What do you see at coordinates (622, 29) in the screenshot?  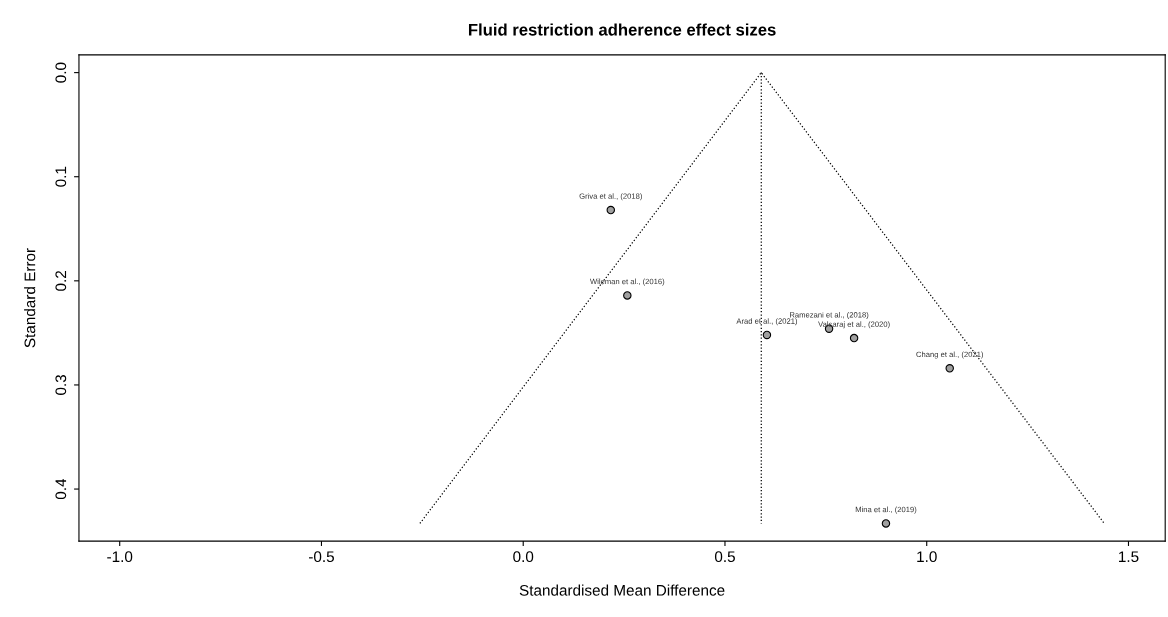 I see `chart-title: Fluid restriction adherence effect sizes` at bounding box center [622, 29].